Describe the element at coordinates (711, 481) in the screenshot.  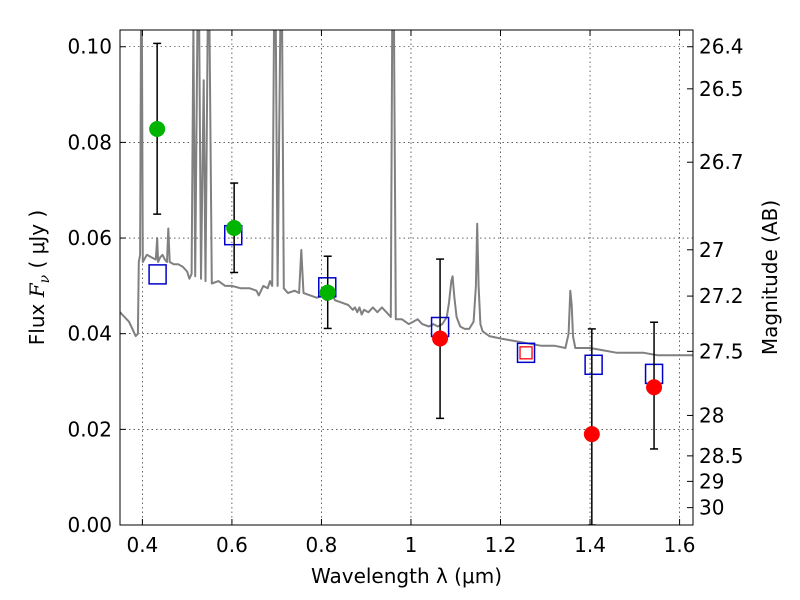
I see `y2-tick-label: 29` at that location.